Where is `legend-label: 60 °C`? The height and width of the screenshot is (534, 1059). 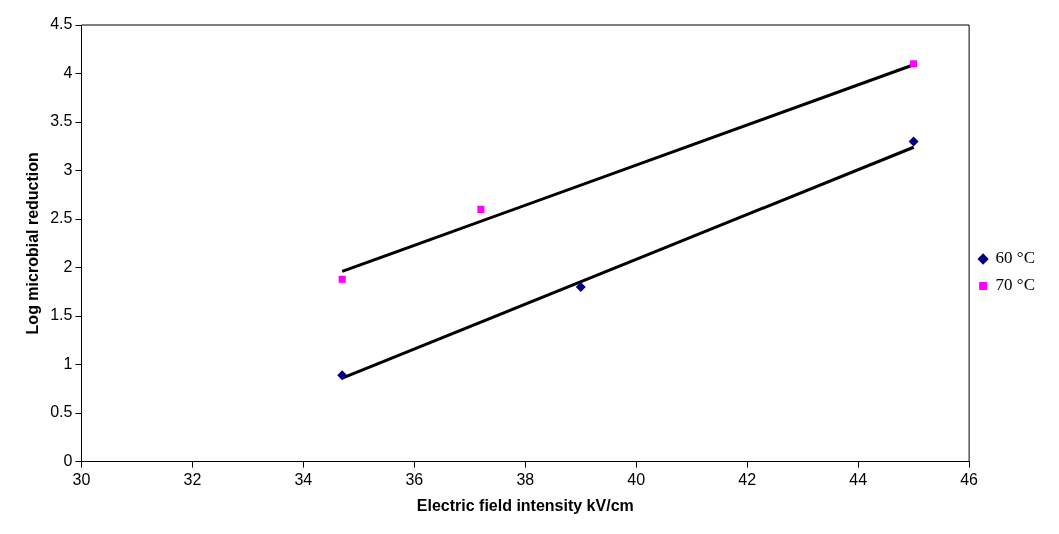
legend-label: 60 °C is located at coordinates (1015, 258).